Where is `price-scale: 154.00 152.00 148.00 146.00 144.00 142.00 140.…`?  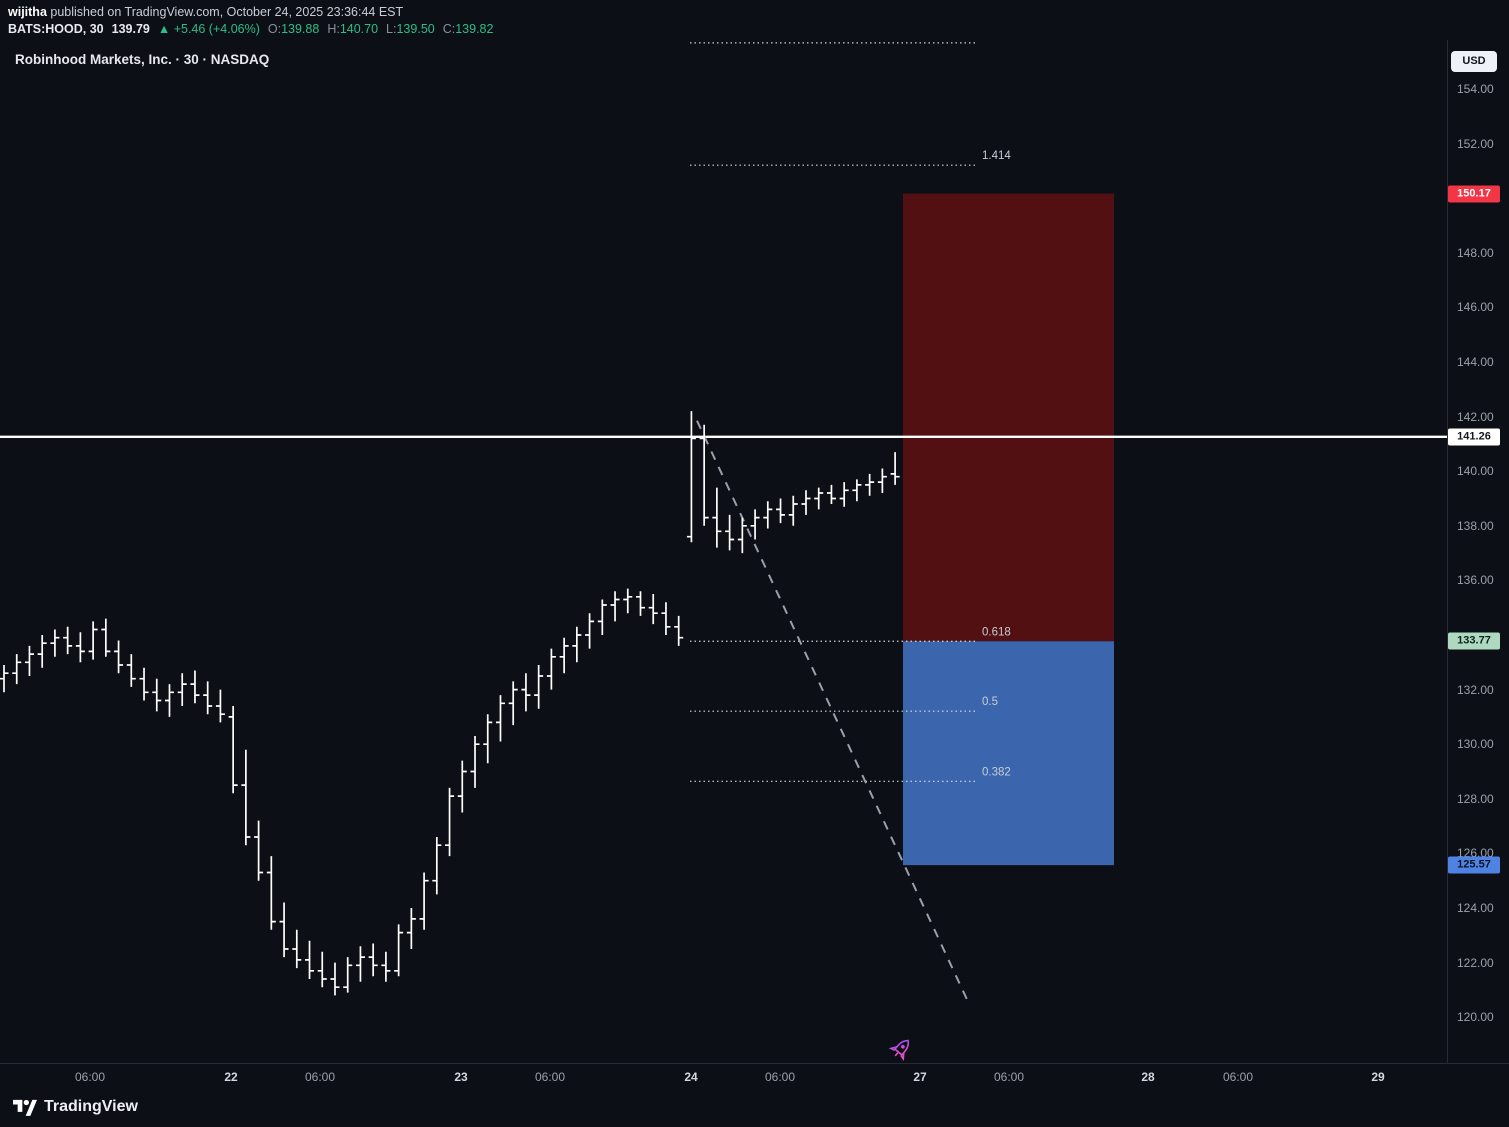
price-scale: 154.00 152.00 148.00 146.00 144.00 142.00 140.… is located at coordinates (1478, 531).